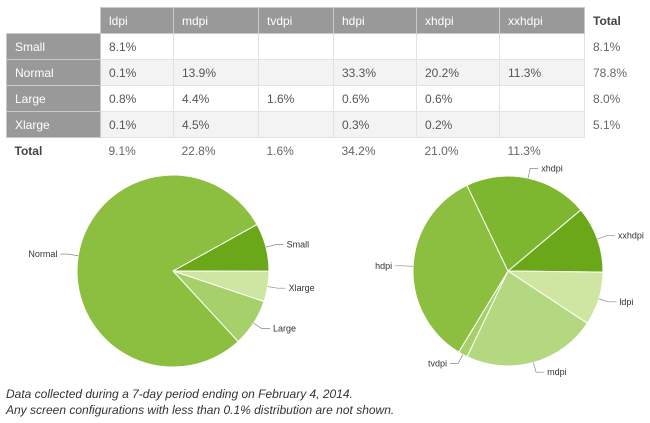 This screenshot has height=423, width=650. I want to click on row-header: Small, so click(53, 46).